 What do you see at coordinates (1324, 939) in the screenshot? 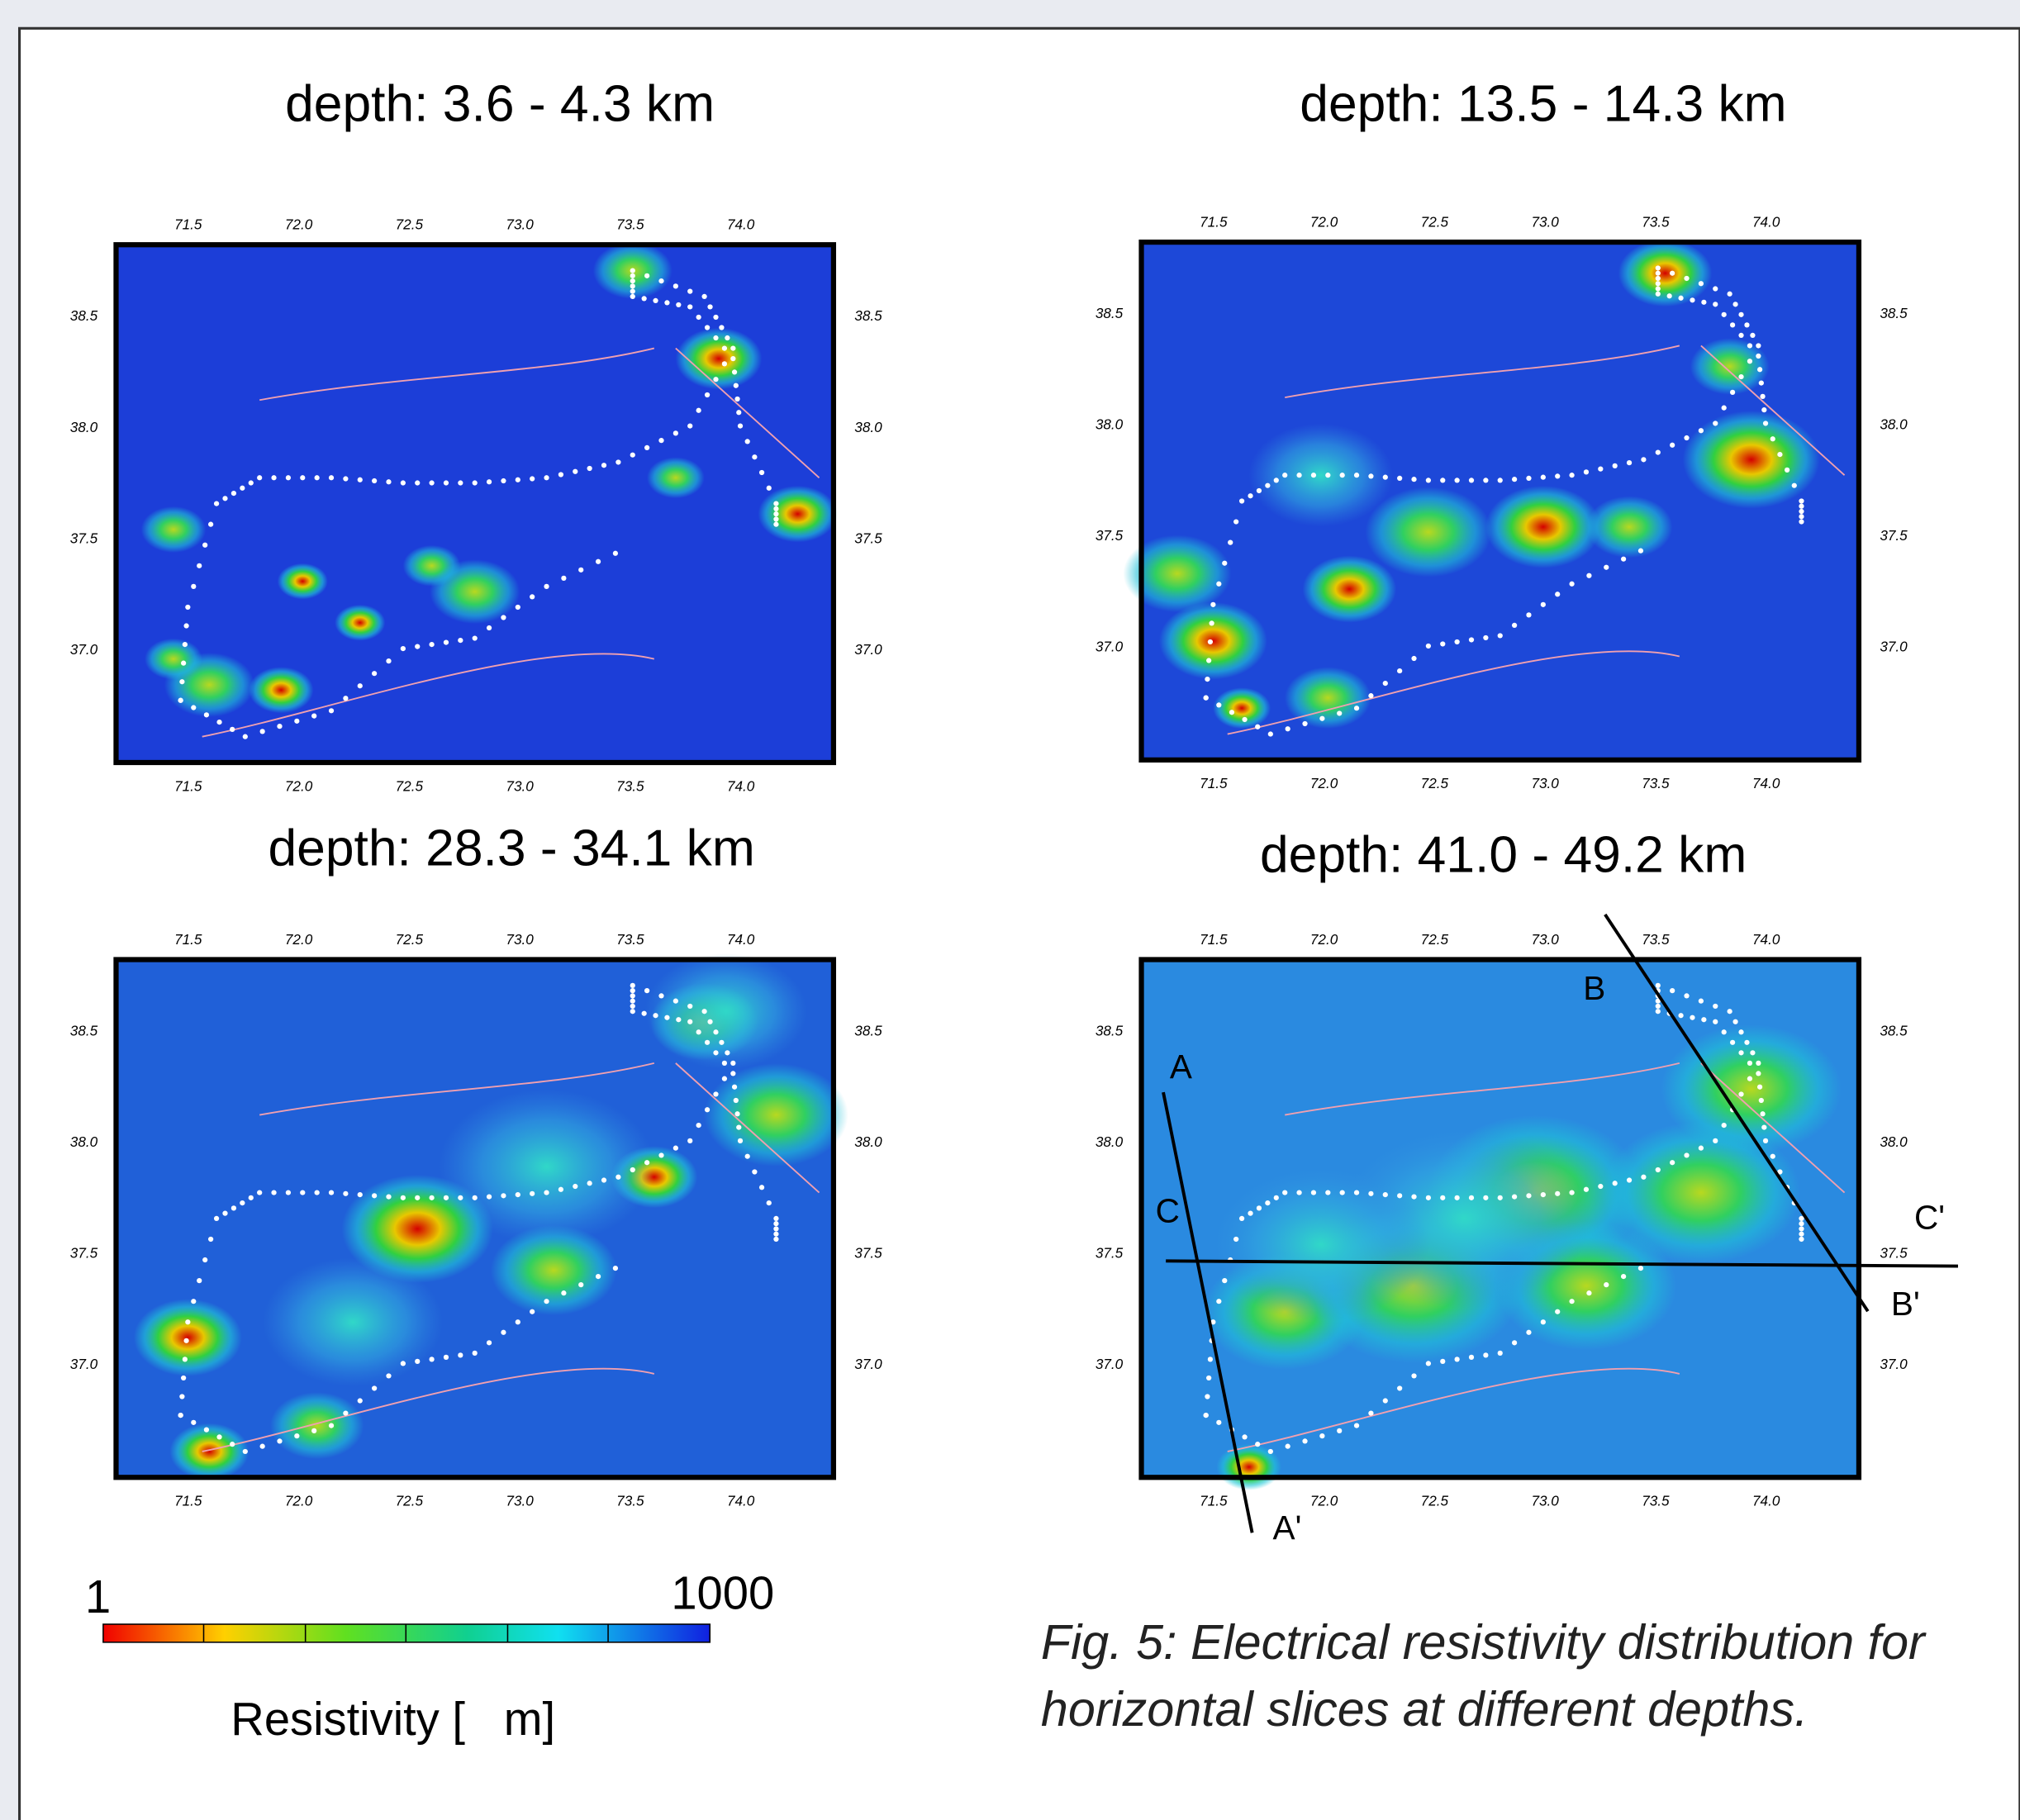
I see `lon-tick-label: 72.0` at bounding box center [1324, 939].